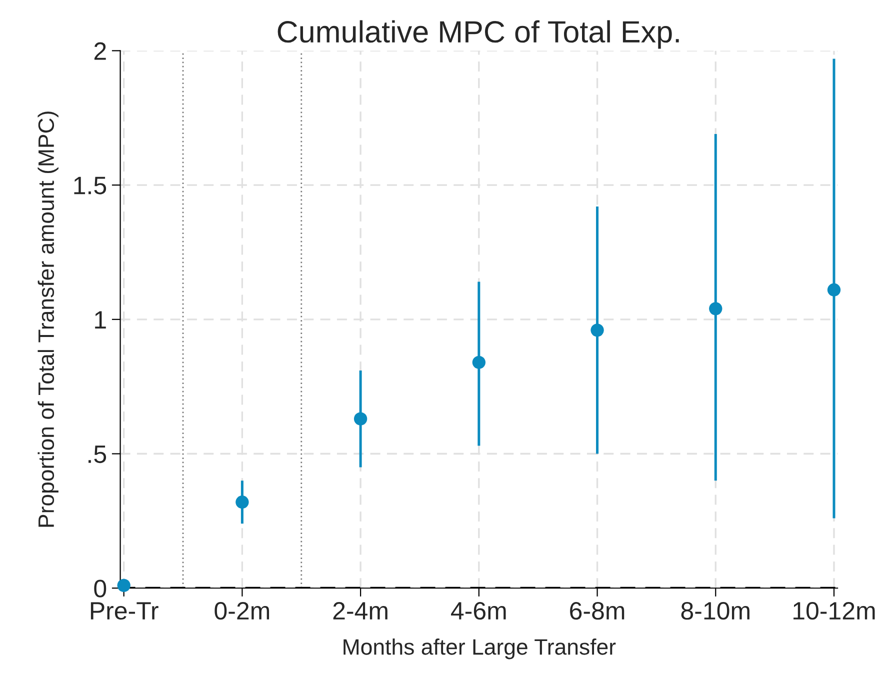  Describe the element at coordinates (90, 185) in the screenshot. I see `y-tick-label: 1.5` at that location.